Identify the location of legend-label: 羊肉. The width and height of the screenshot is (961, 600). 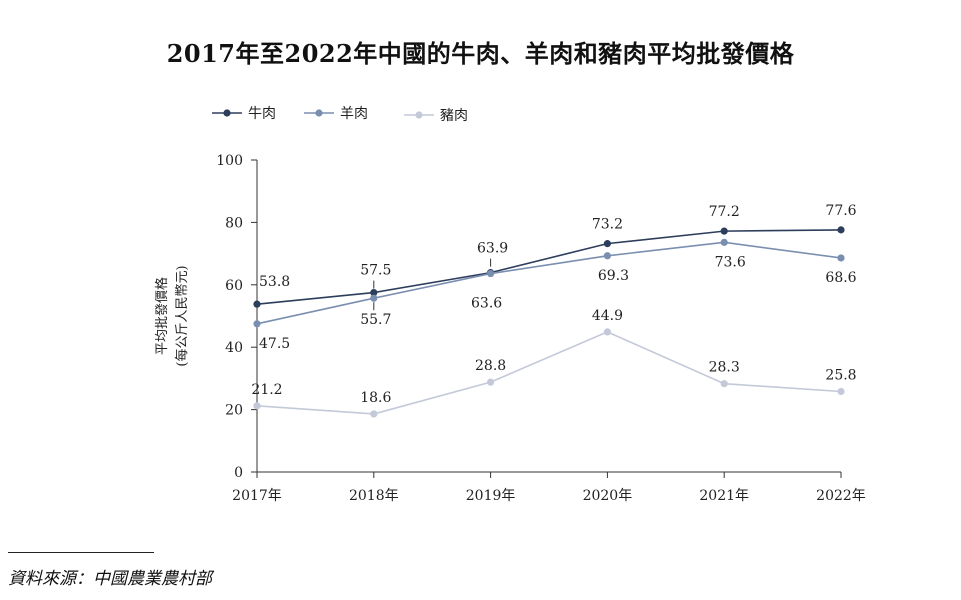
(354, 114).